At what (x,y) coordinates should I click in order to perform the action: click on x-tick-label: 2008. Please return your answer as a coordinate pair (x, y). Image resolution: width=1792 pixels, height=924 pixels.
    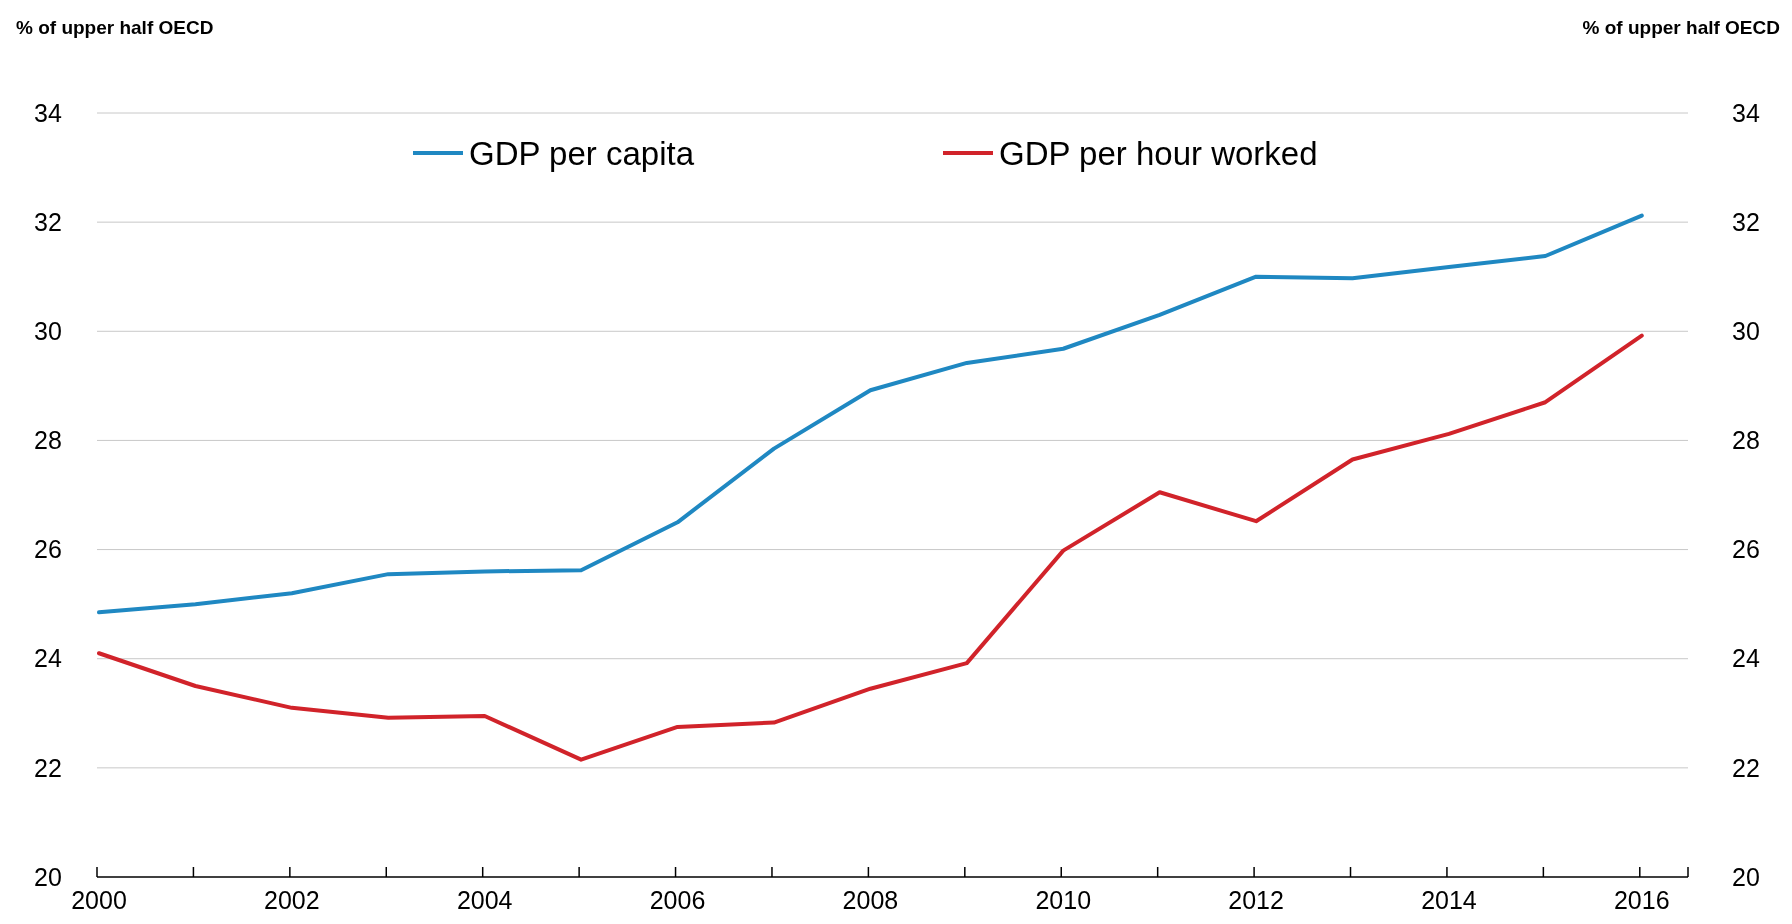
    Looking at the image, I should click on (870, 900).